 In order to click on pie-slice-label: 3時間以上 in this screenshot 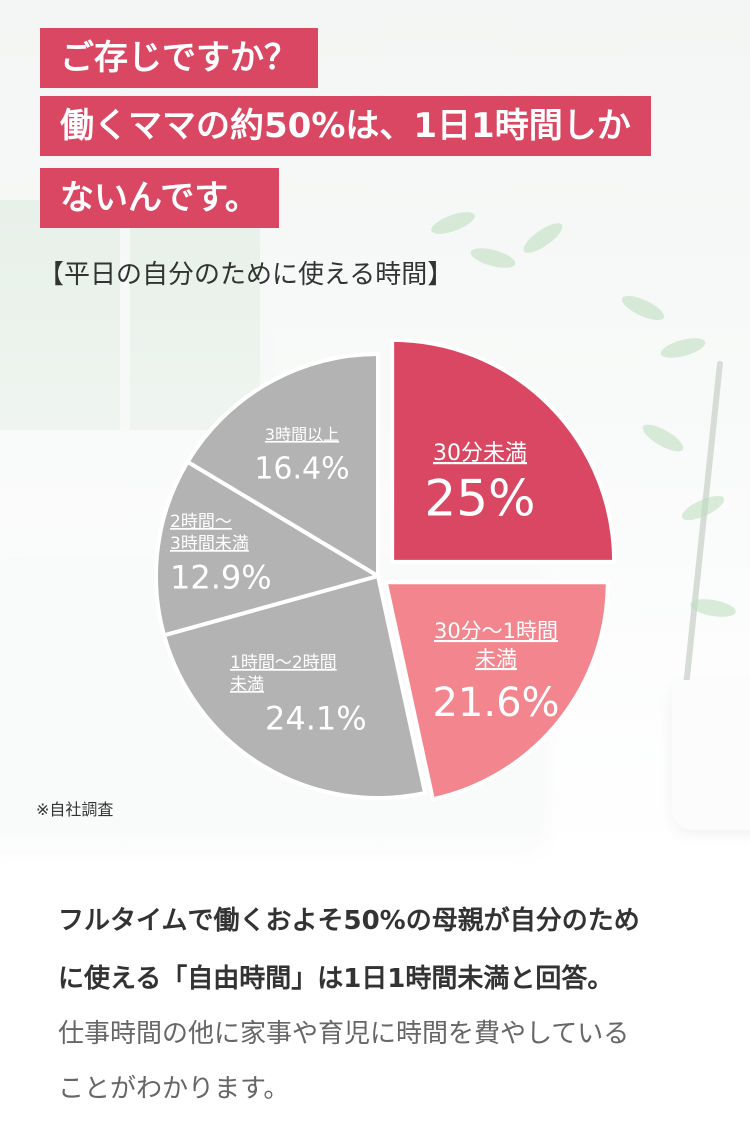, I will do `click(302, 434)`.